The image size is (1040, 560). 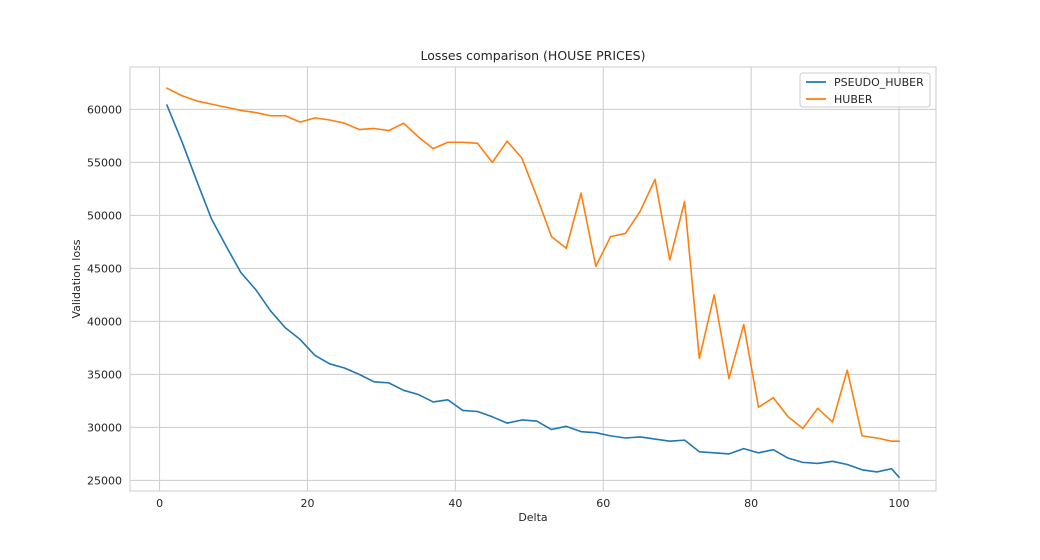 I want to click on y-tick-label: 25000, so click(x=104, y=480).